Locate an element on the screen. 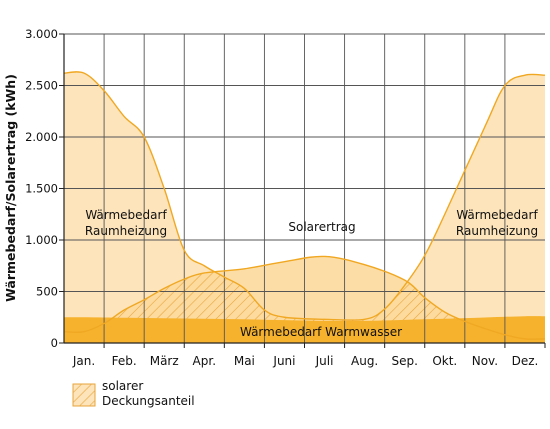 The width and height of the screenshot is (550, 429). x-tick-label: Mai is located at coordinates (244, 361).